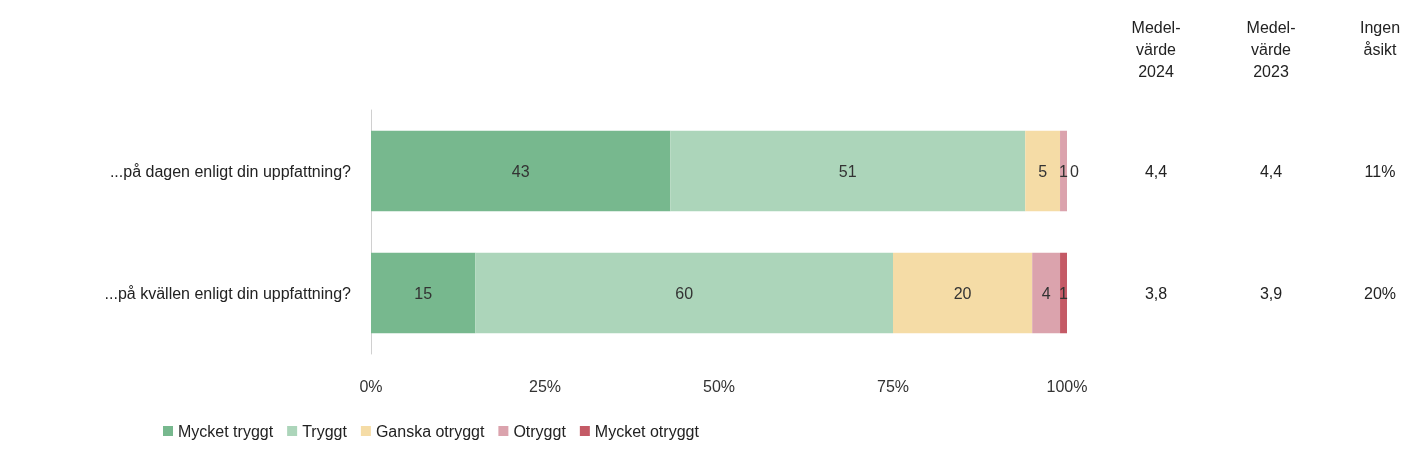  Describe the element at coordinates (230, 171) in the screenshot. I see `y-tick-label: ...på dagen enligt din uppfattning?` at that location.